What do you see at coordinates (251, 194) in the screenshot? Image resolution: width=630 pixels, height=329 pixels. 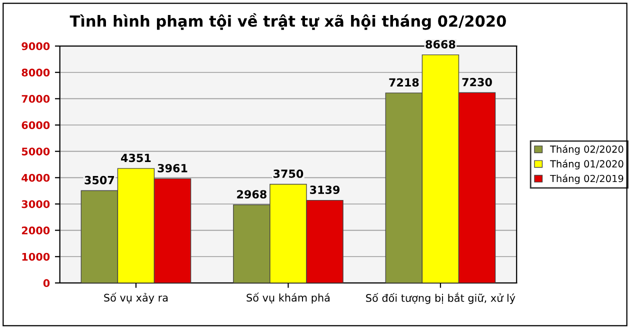 I see `data-label: 2968` at bounding box center [251, 194].